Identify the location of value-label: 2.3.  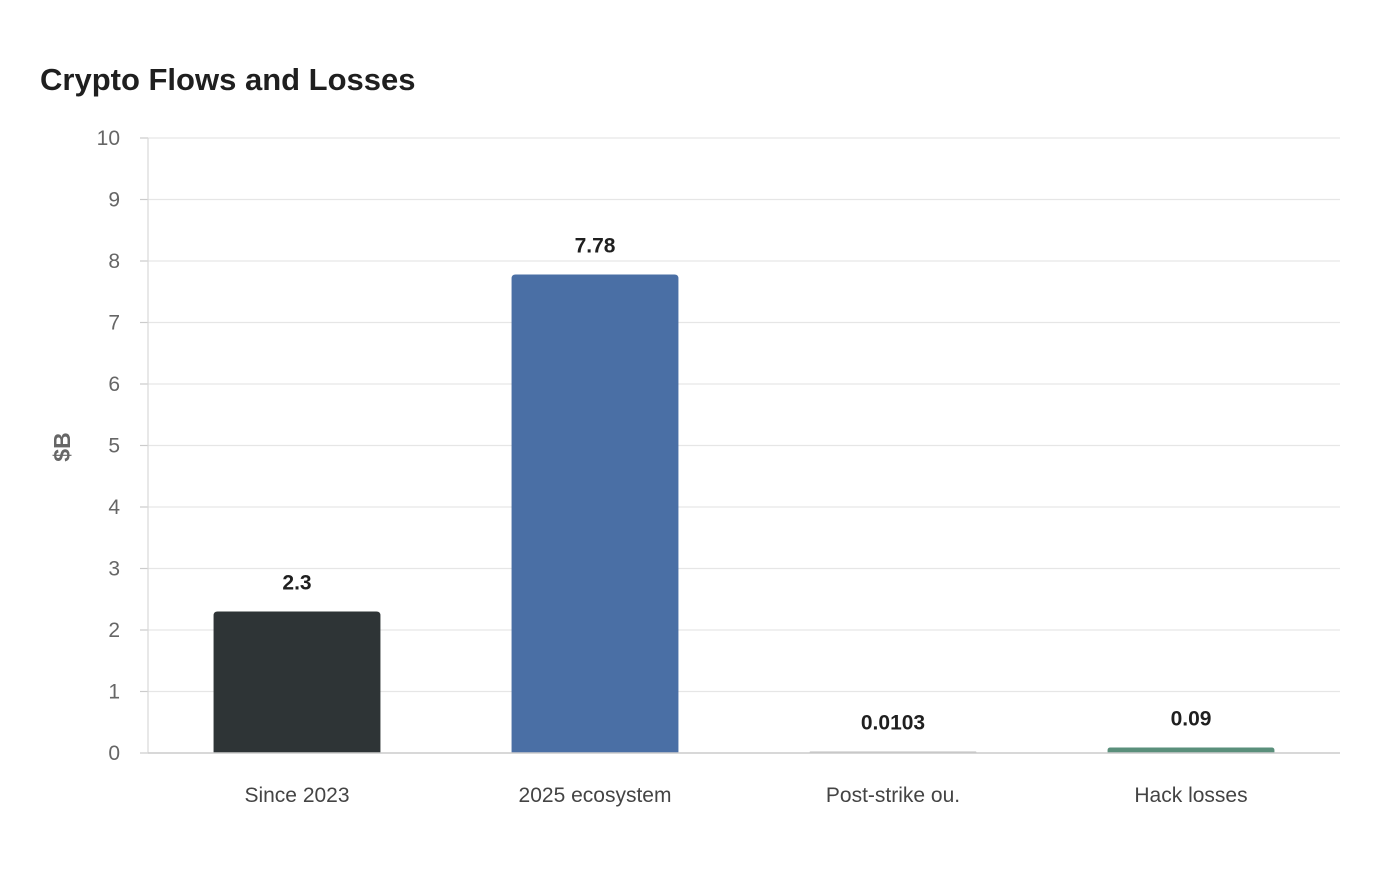
(296, 583).